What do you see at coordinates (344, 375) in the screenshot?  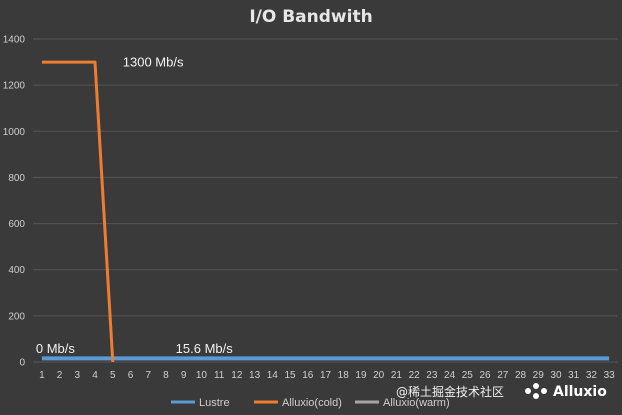 I see `x-tick-label: 18` at bounding box center [344, 375].